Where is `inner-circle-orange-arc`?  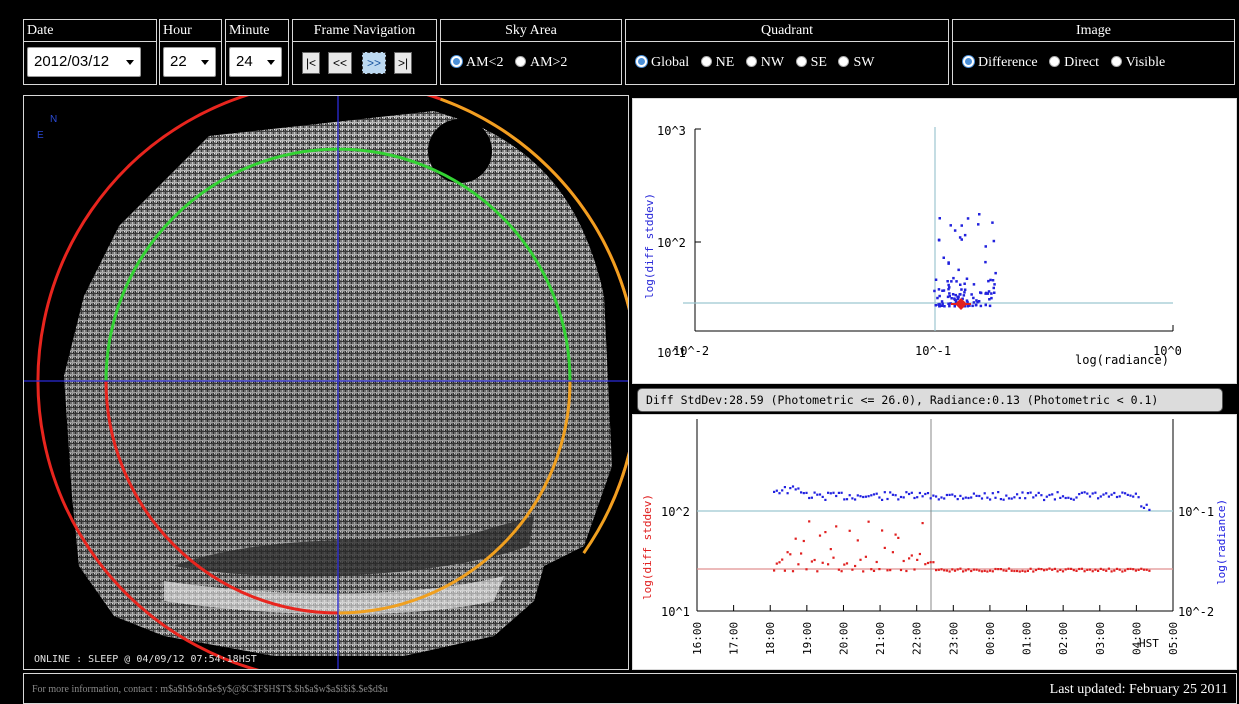
inner-circle-orange-arc is located at coordinates (454, 497).